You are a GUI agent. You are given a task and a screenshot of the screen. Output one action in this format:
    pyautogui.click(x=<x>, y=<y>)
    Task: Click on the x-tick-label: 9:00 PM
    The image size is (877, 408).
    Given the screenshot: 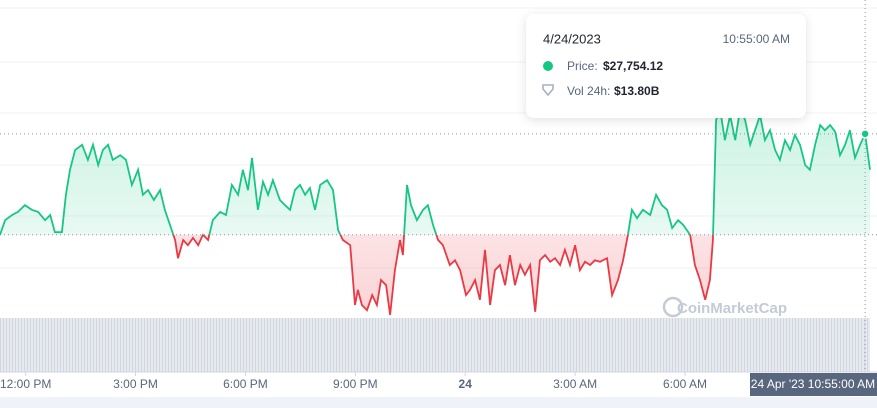 What is the action you would take?
    pyautogui.click(x=355, y=384)
    